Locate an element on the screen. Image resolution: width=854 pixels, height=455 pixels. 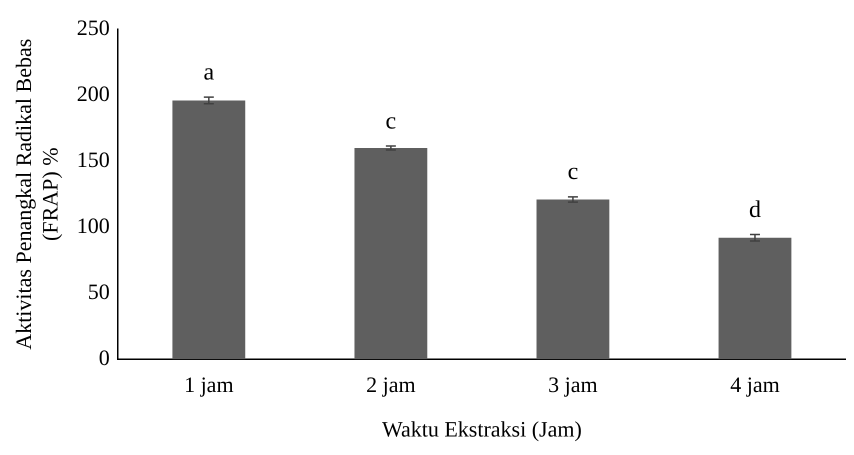
y-tick-label: 200 is located at coordinates (93, 93).